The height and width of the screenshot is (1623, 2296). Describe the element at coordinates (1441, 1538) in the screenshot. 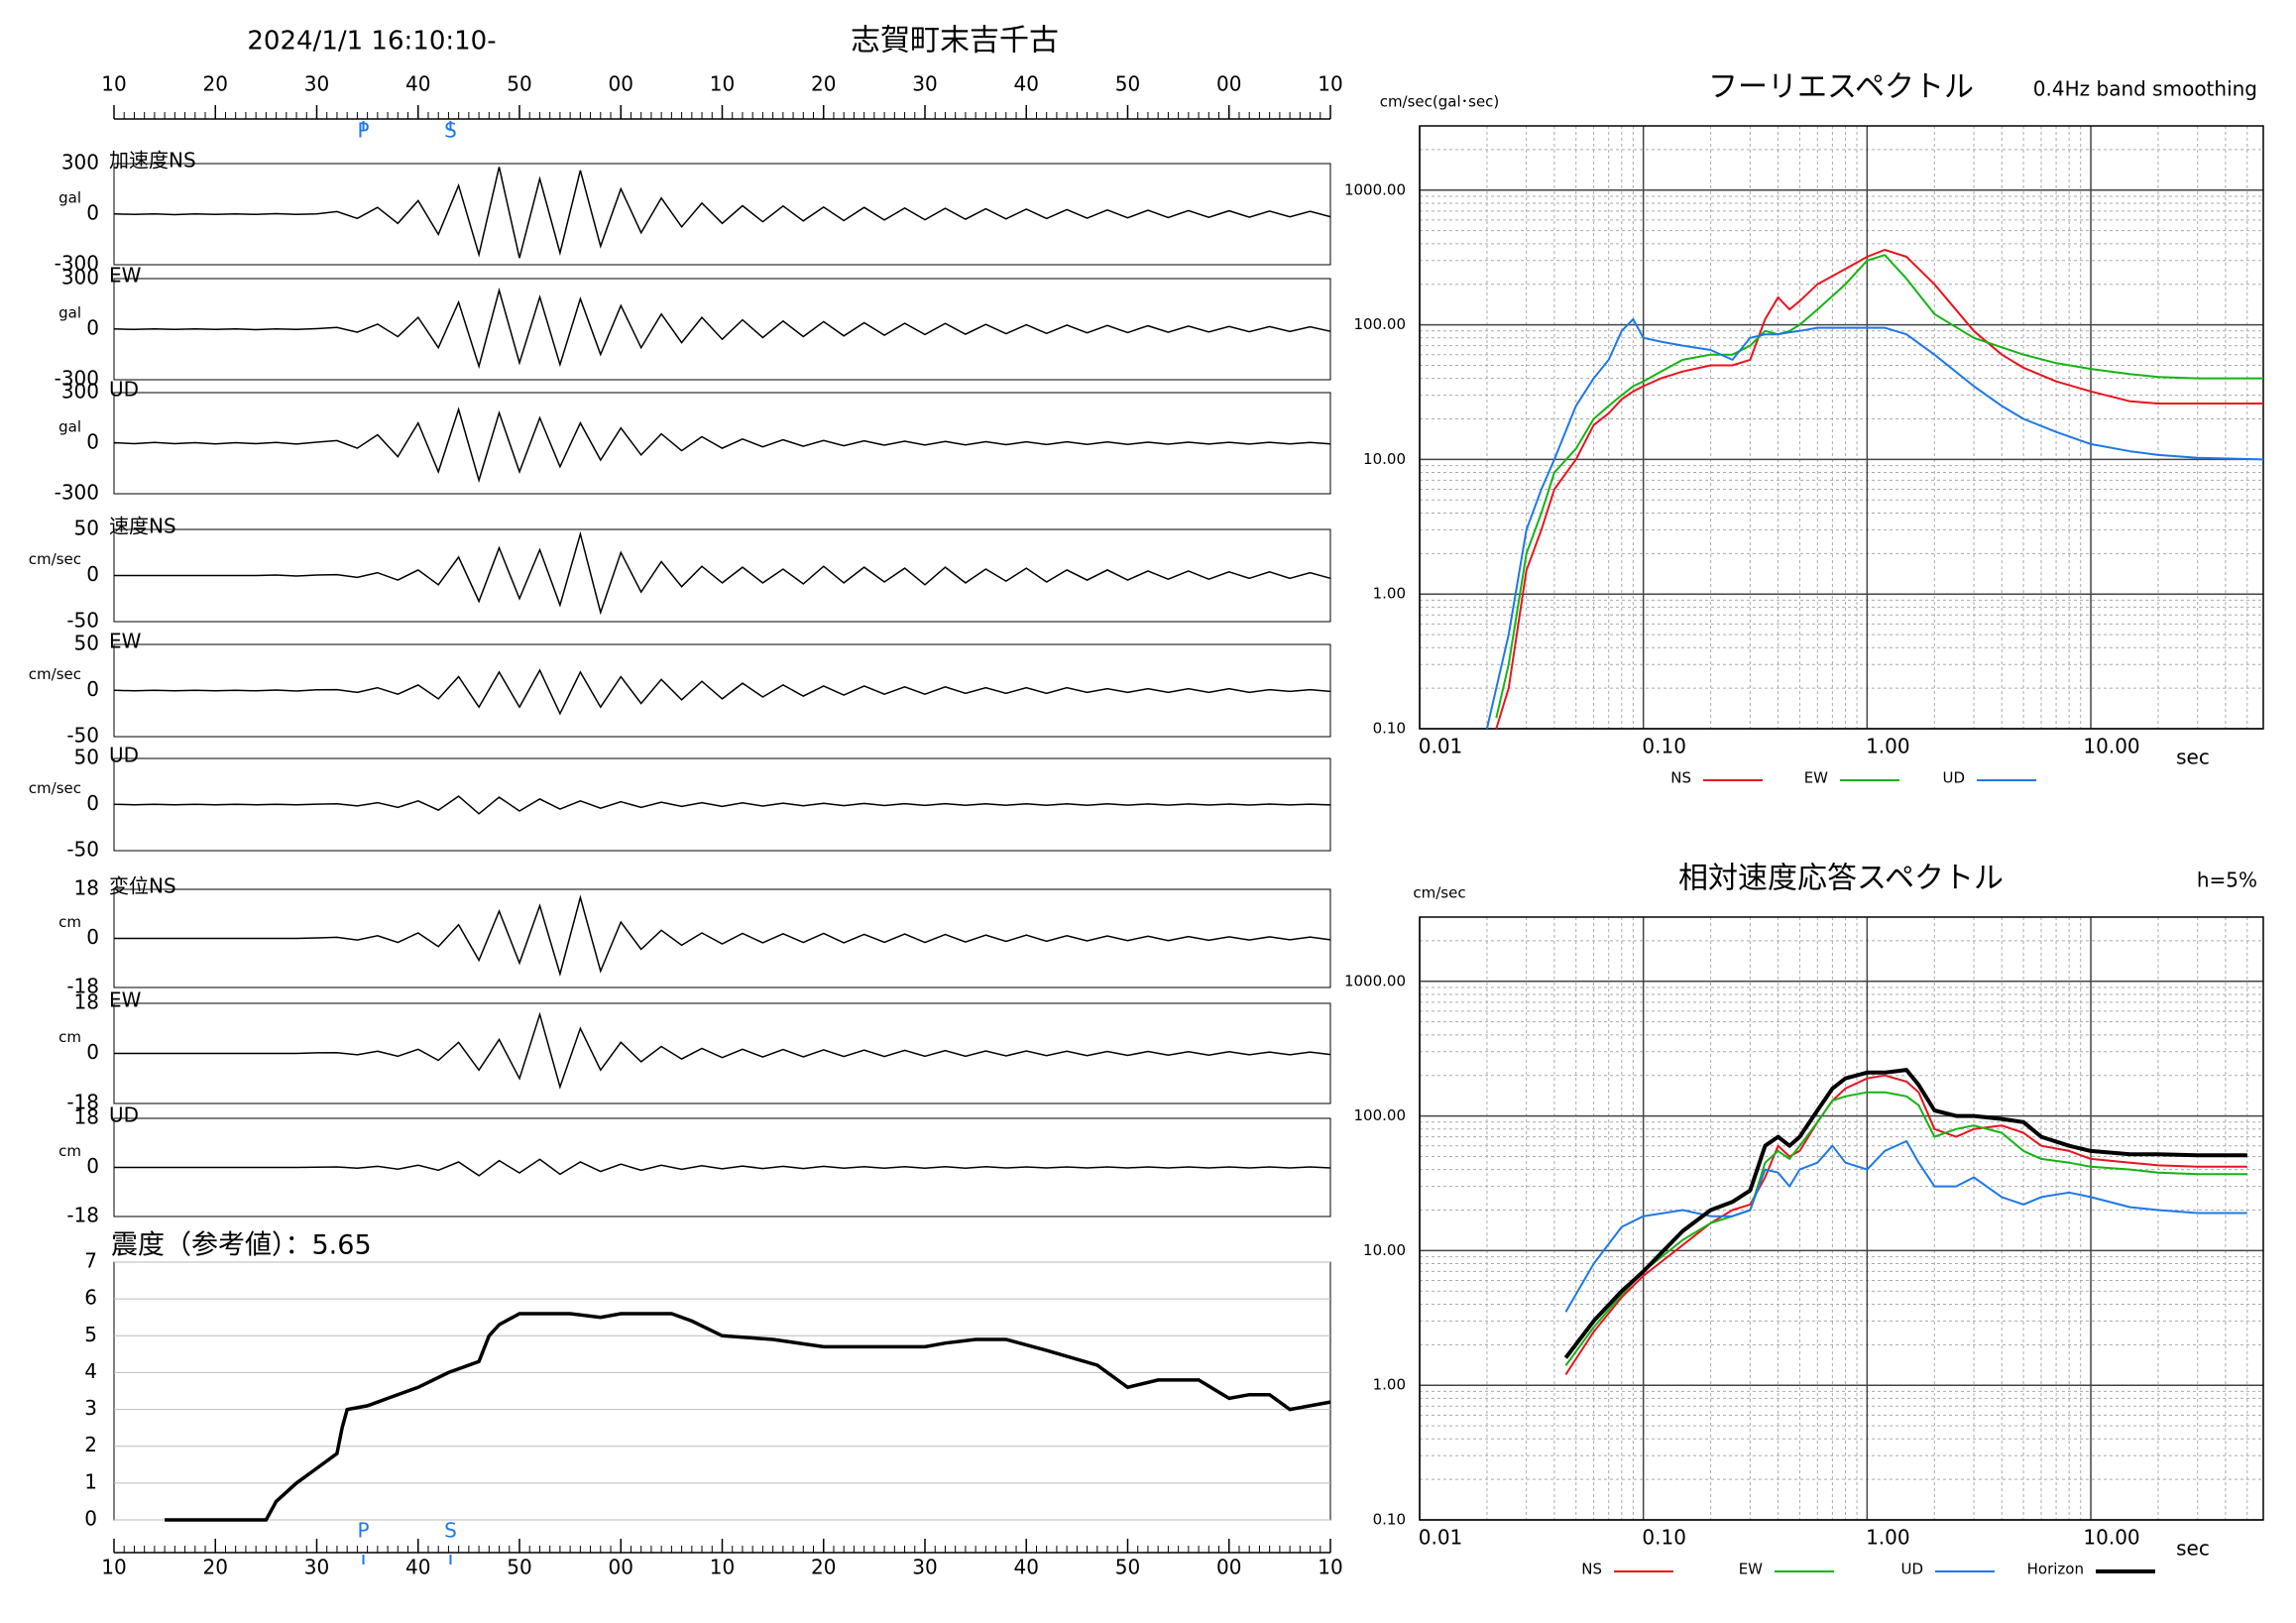

I see `x-tick-label: 0.01` at that location.